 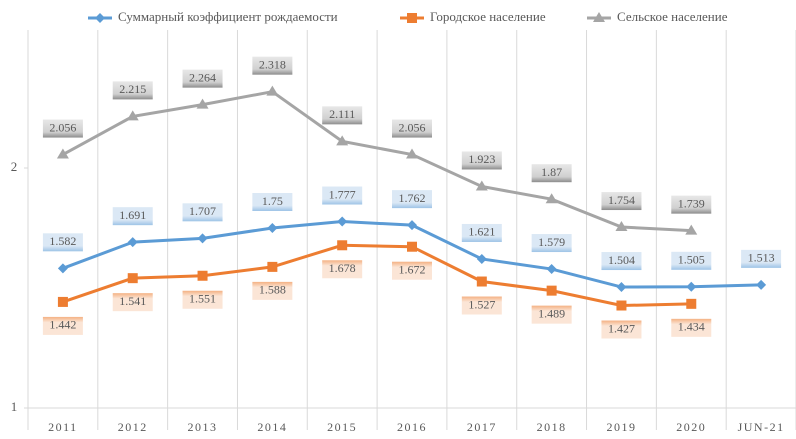 What do you see at coordinates (342, 427) in the screenshot?
I see `x-tick-label: 2015` at bounding box center [342, 427].